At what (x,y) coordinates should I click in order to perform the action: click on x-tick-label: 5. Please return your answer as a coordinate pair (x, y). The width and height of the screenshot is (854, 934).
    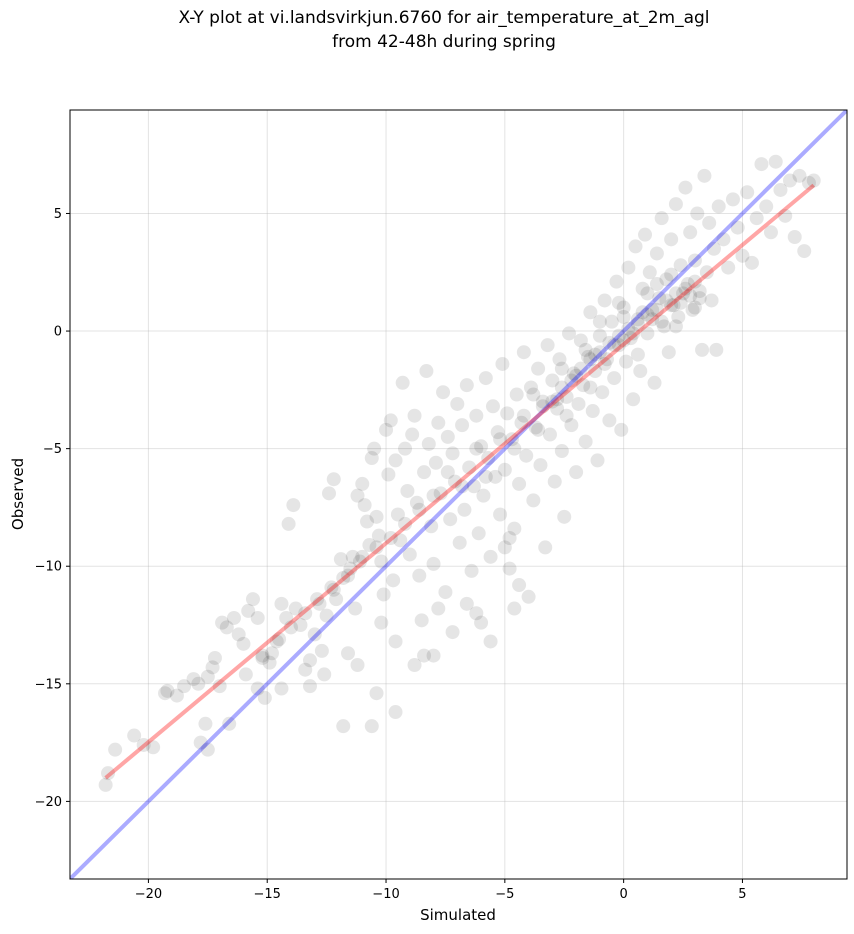
    Looking at the image, I should click on (742, 894).